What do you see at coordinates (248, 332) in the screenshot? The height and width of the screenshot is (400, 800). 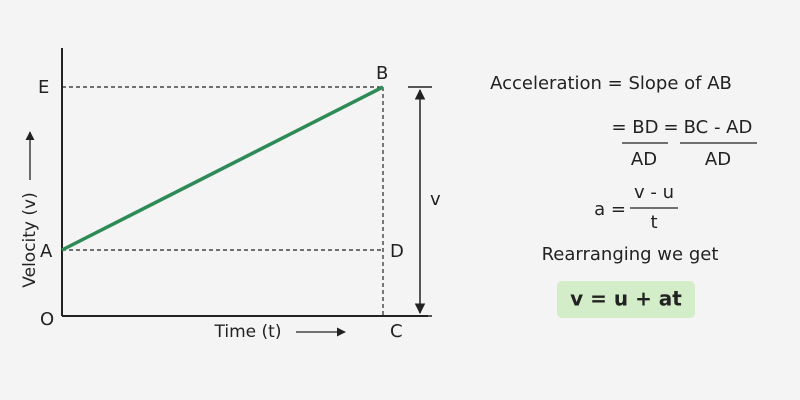 I see `x-axis-label: Time (t)` at bounding box center [248, 332].